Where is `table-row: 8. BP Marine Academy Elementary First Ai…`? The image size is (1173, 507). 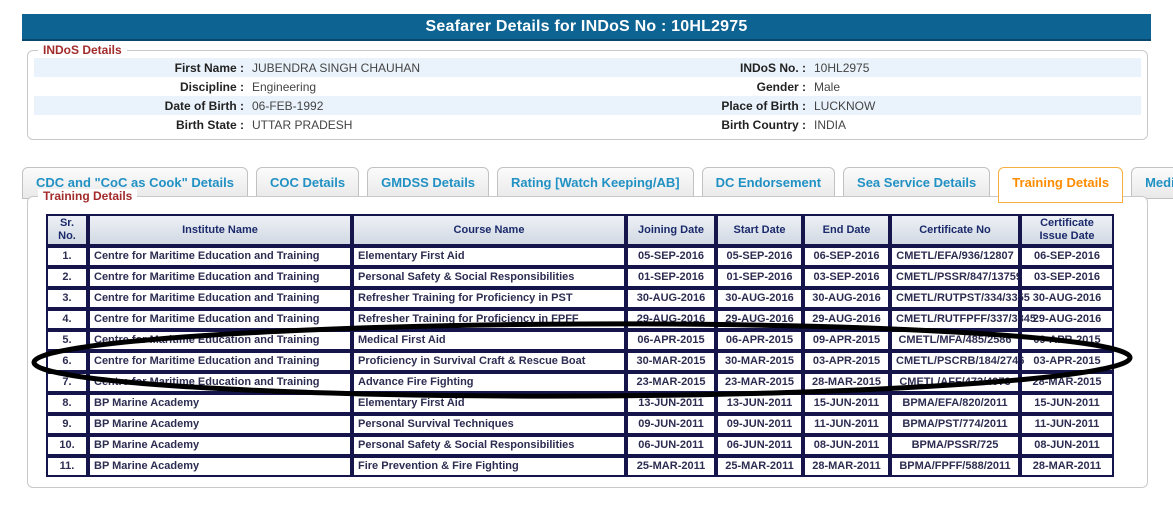
table-row: 8. BP Marine Academy Elementary First Ai… is located at coordinates (580, 403).